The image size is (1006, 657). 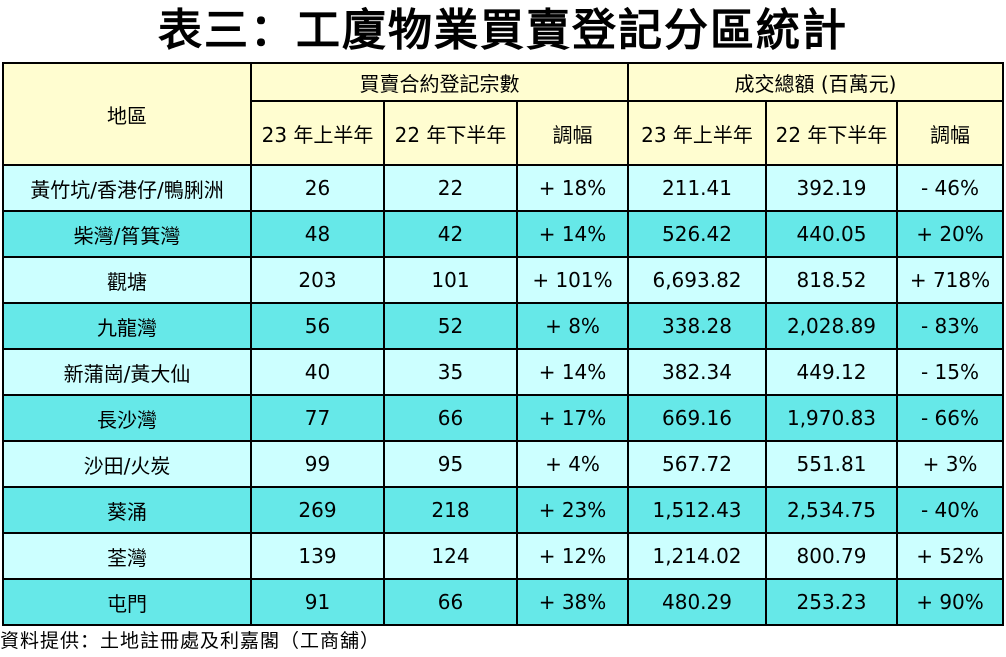 I want to click on table-row: 新蒲崗/黃大仙 40 35 + 14% 382.34 449.12- 15%, so click(x=503, y=372).